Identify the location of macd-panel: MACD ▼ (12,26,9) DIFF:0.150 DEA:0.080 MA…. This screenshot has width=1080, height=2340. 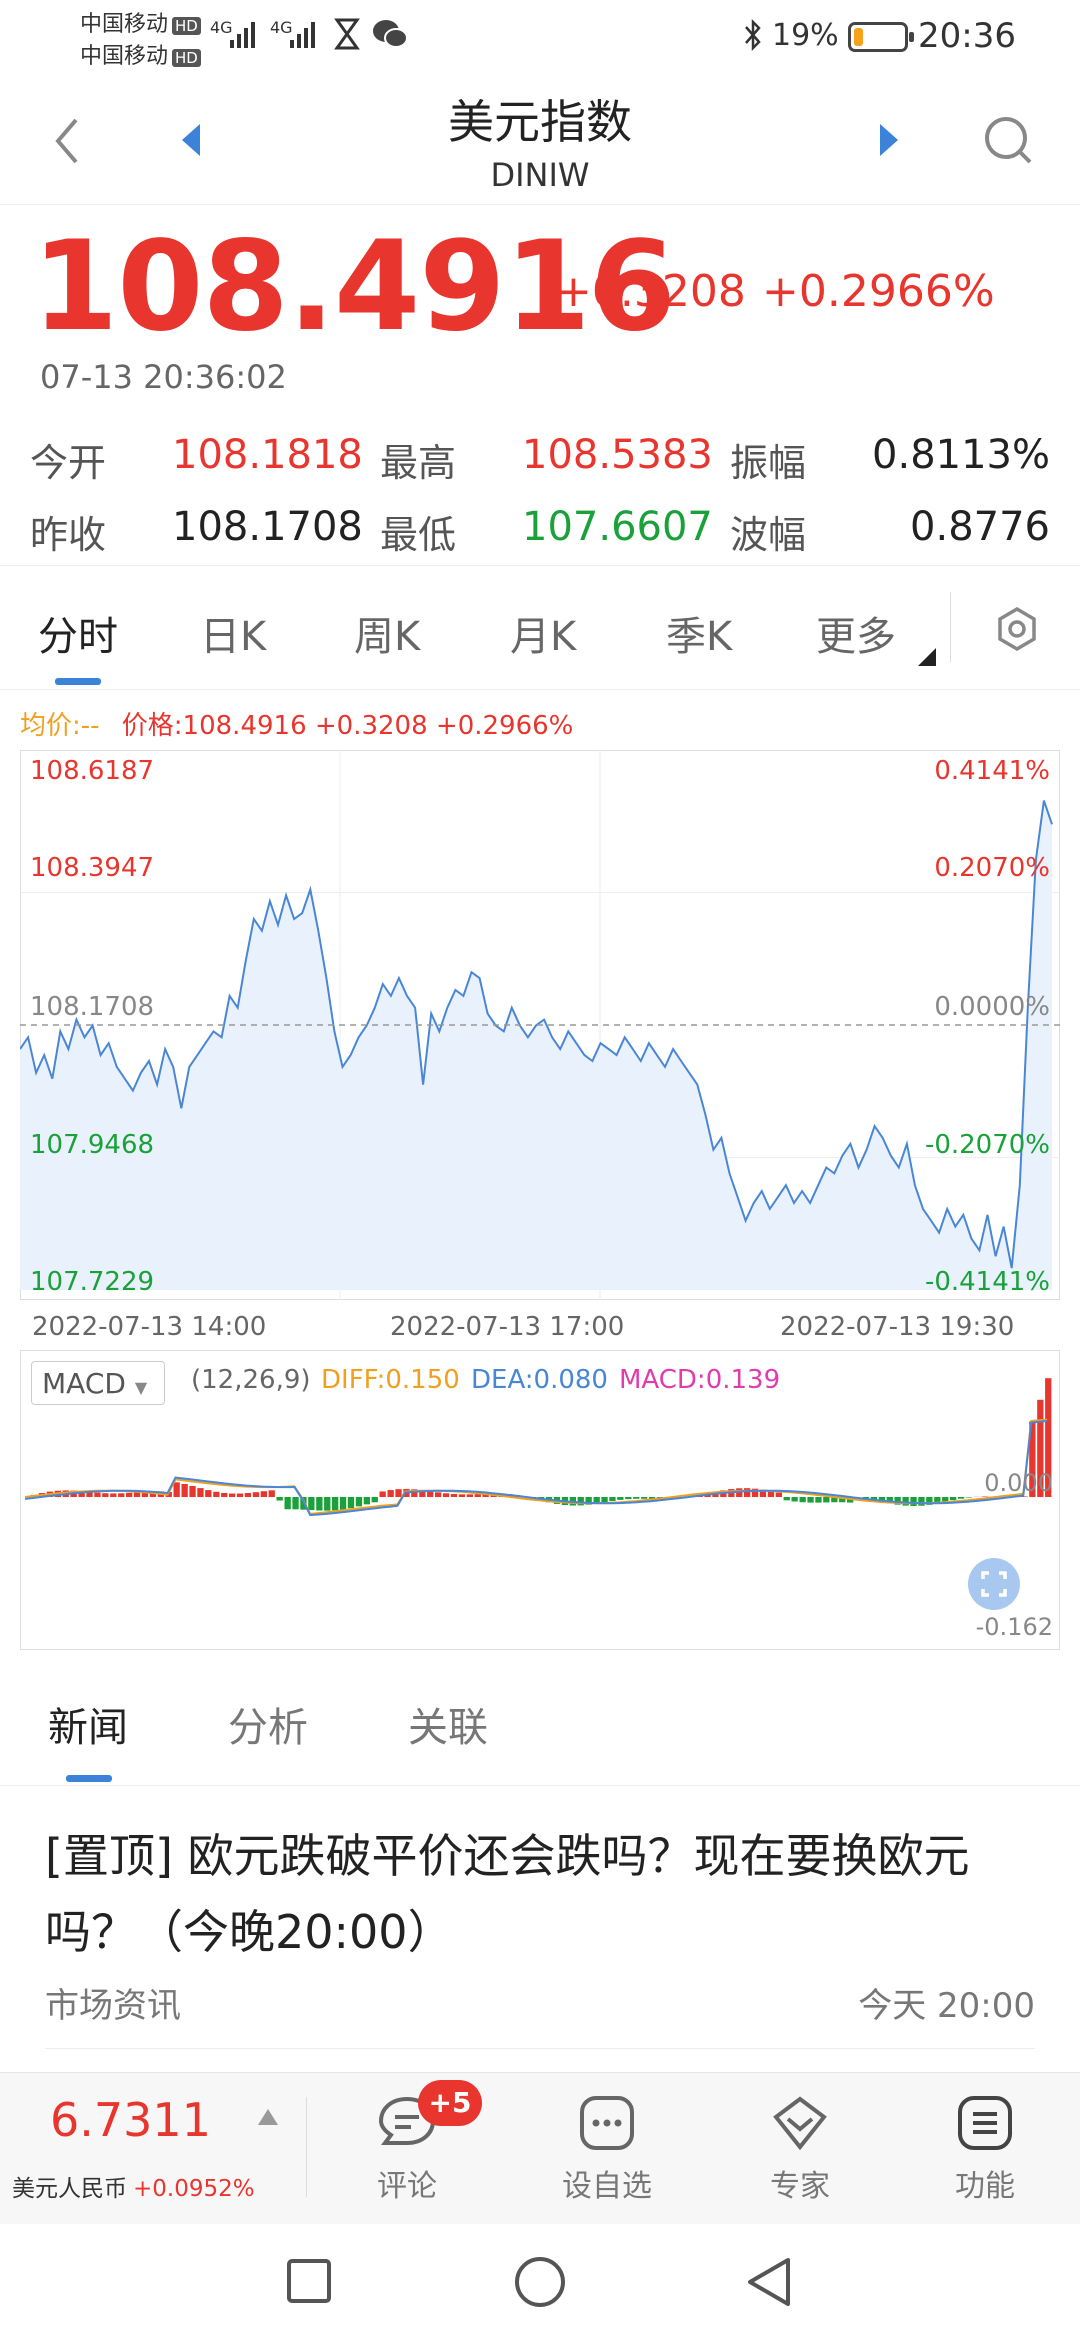
(540, 1500).